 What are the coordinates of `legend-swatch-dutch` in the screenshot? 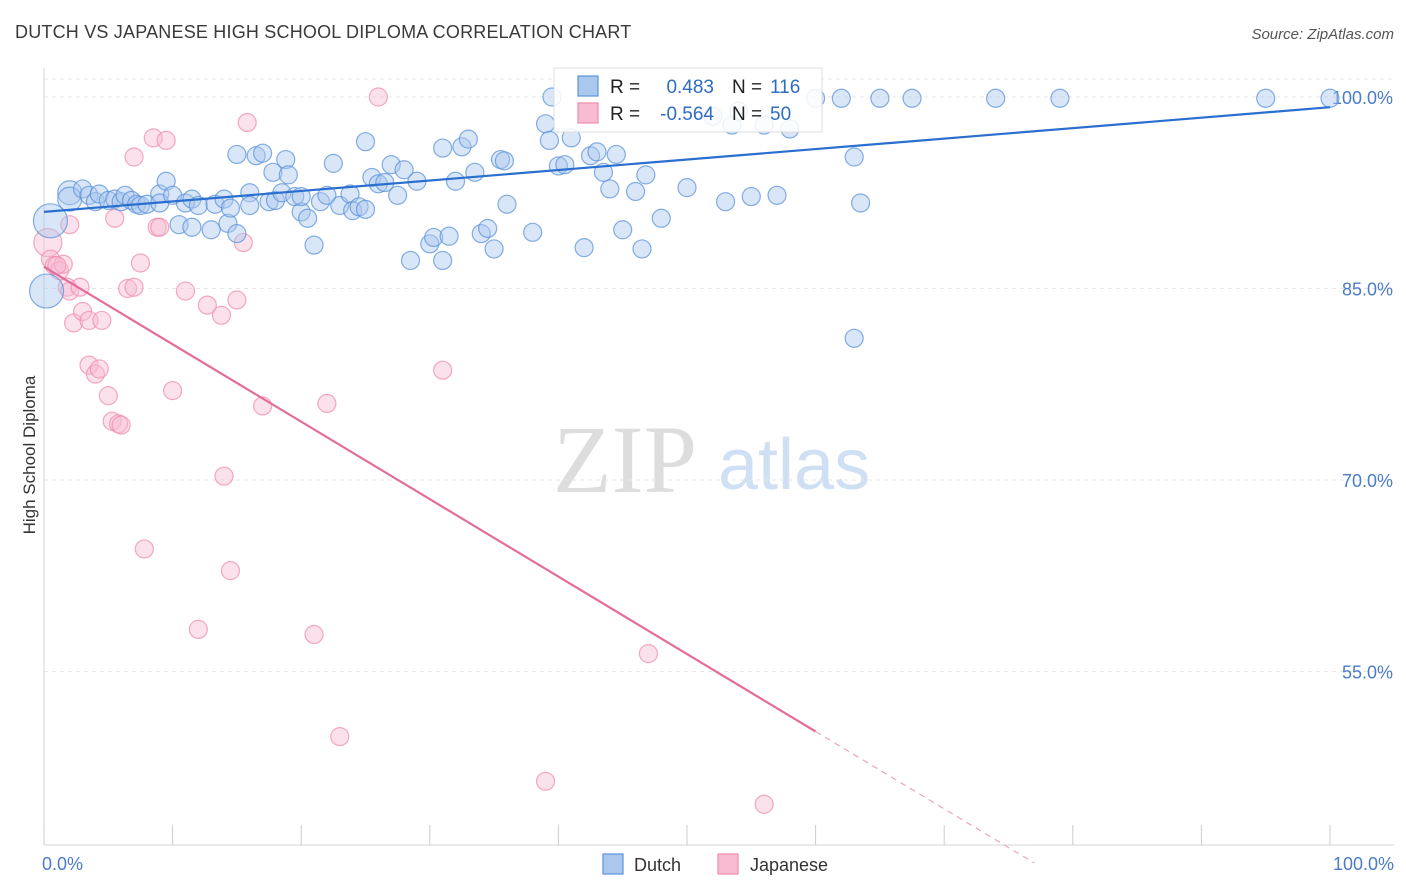 It's located at (588, 86).